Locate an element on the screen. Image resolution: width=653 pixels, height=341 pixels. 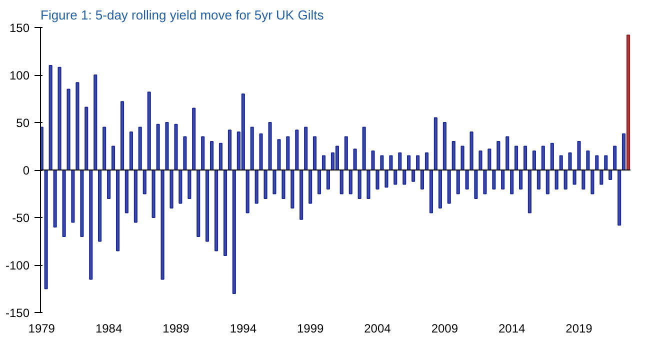
y-tick-label: 0 is located at coordinates (26, 171).